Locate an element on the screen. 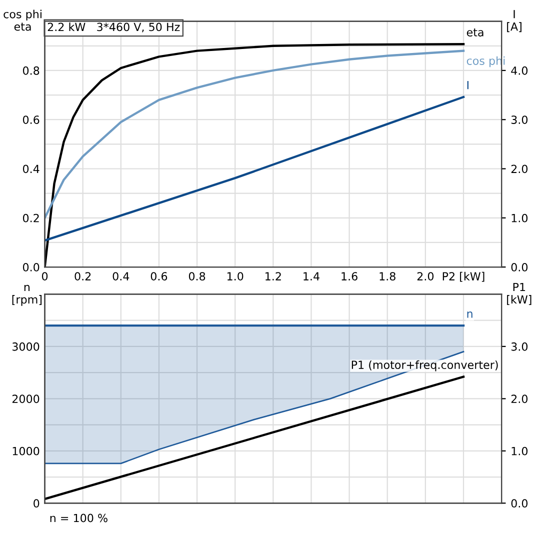 The width and height of the screenshot is (533, 533). y-axis-title: n [rpm] is located at coordinates (27, 295).